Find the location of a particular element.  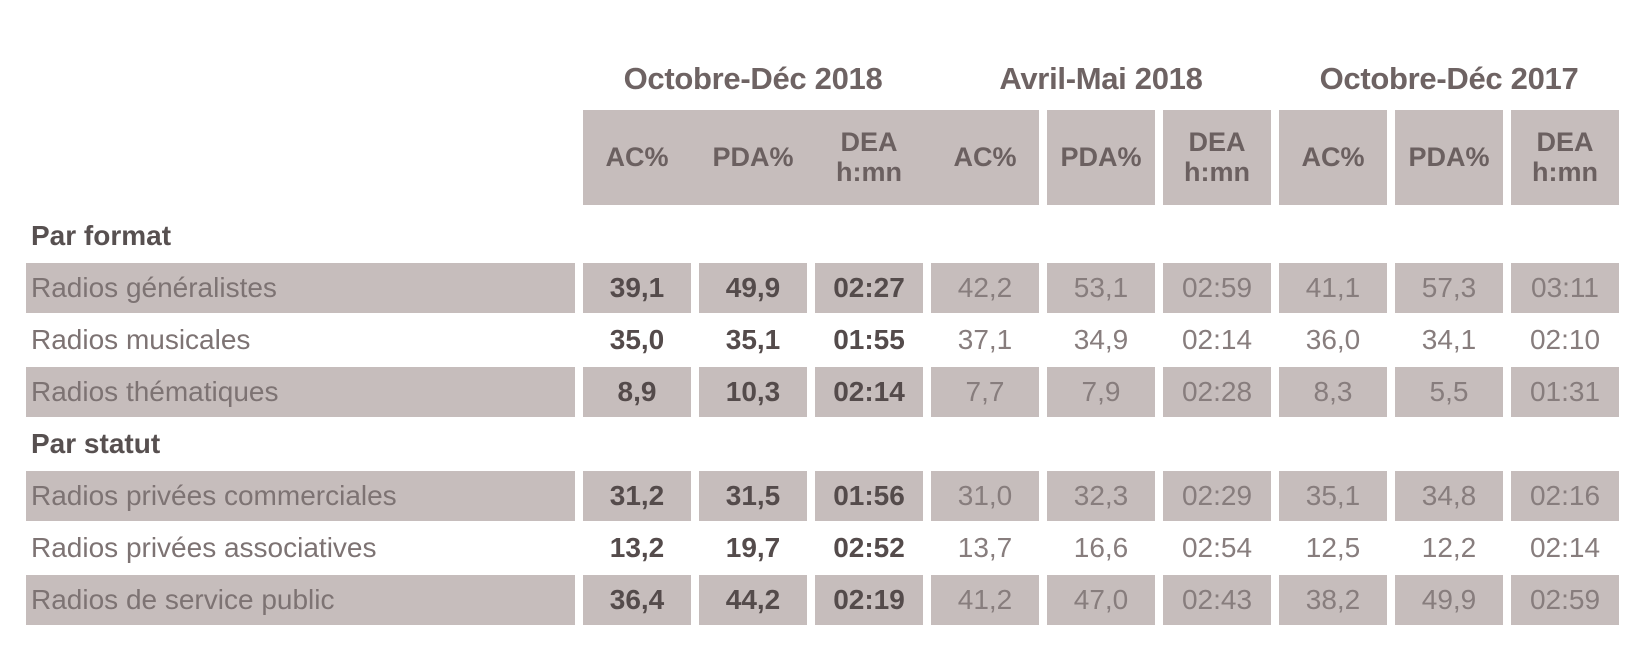

data-cell: 02:16 is located at coordinates (1565, 496).